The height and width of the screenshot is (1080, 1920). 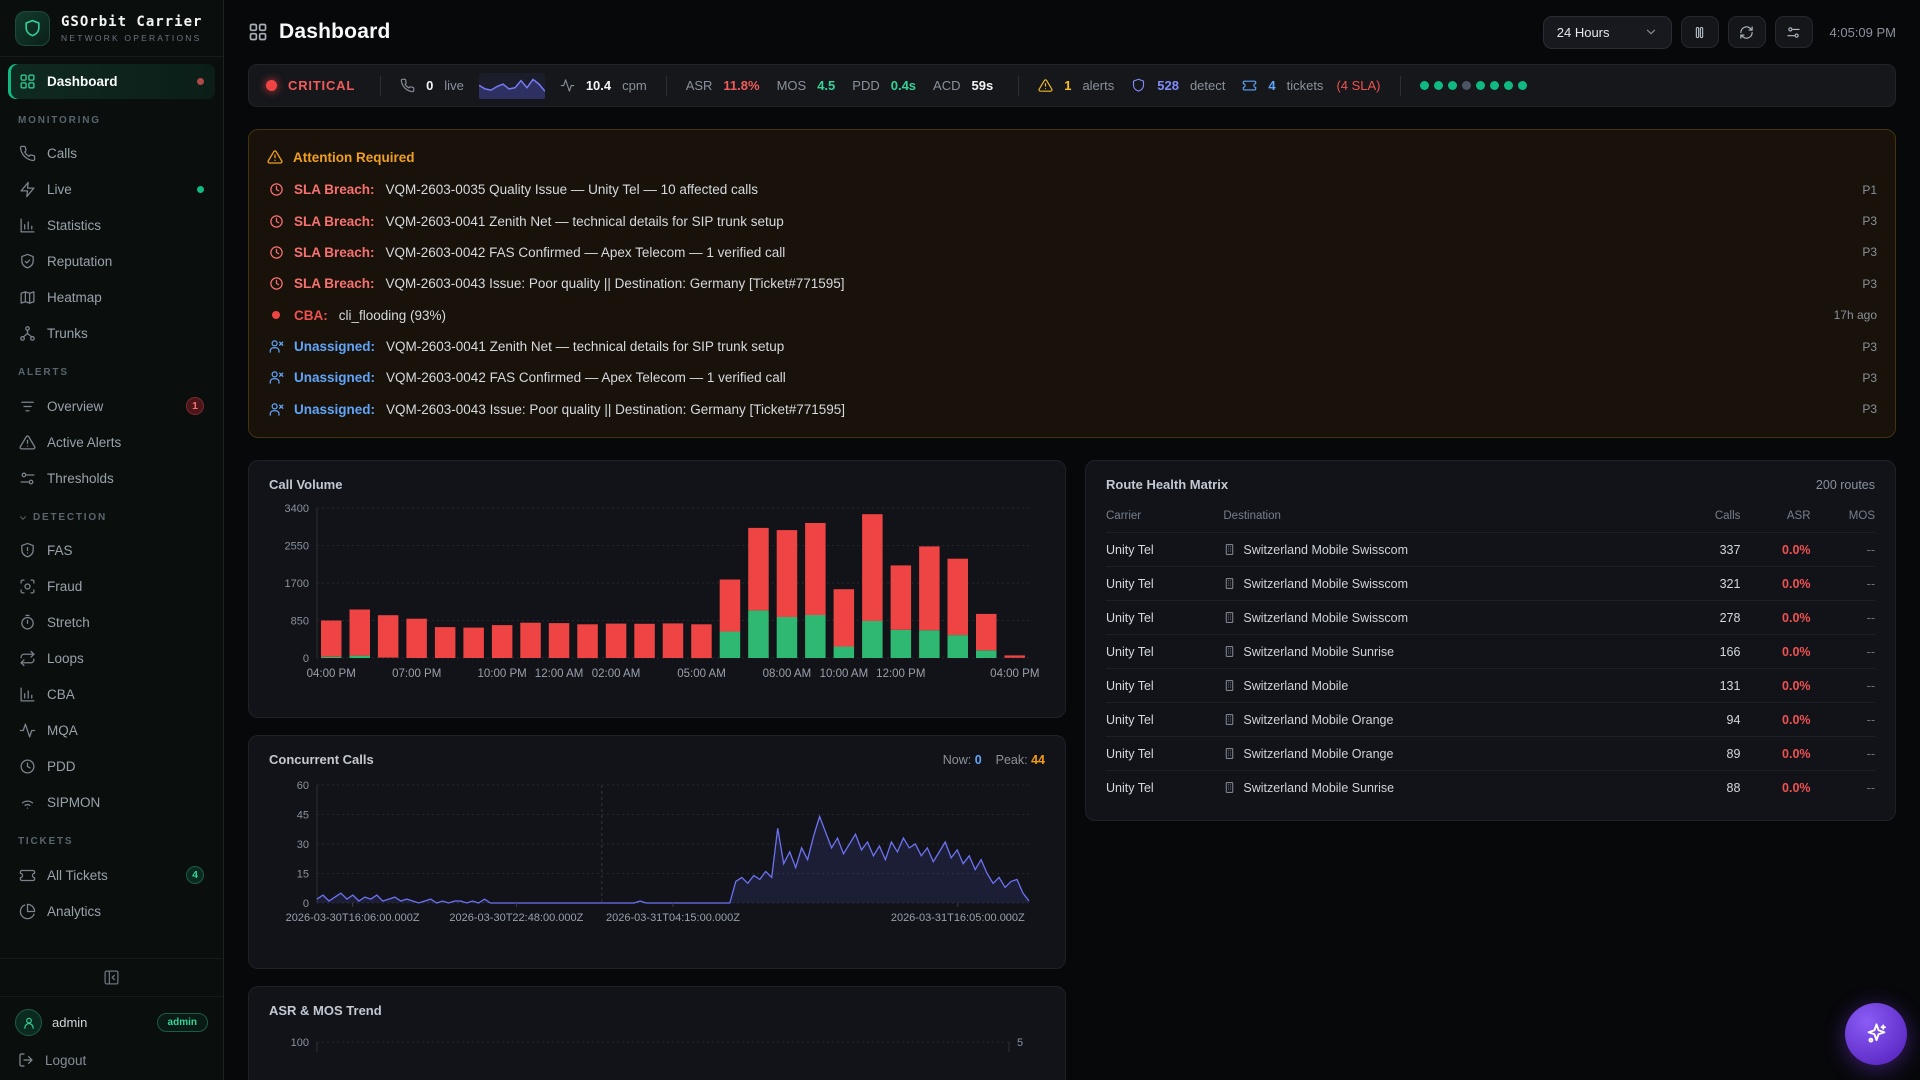 I want to click on live-calls-value: 0, so click(x=430, y=85).